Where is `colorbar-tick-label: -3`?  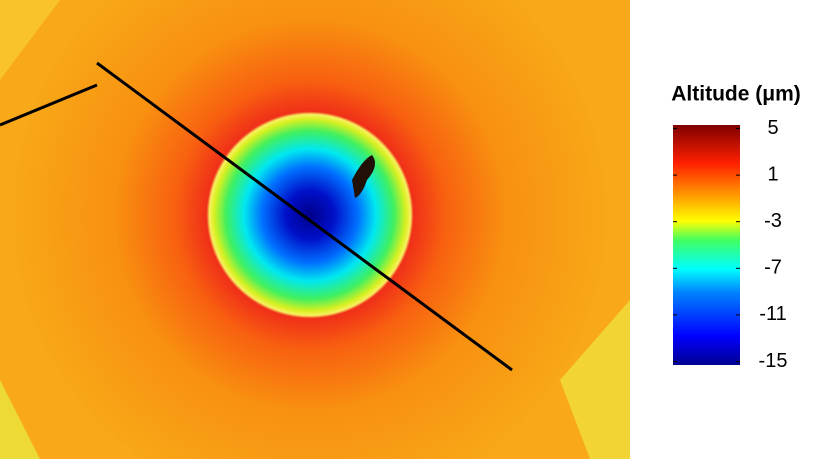 colorbar-tick-label: -3 is located at coordinates (773, 221).